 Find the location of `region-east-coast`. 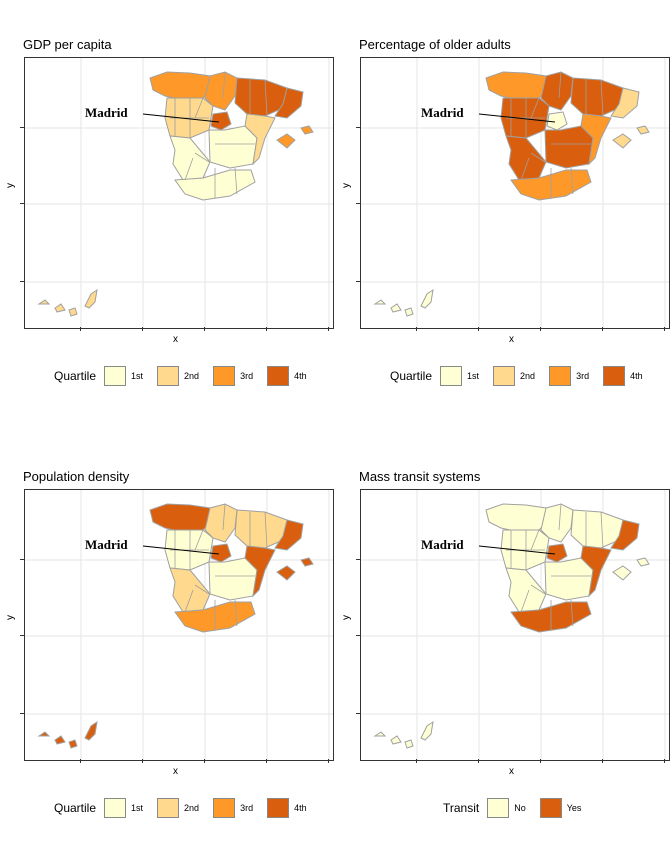

region-east-coast is located at coordinates (260, 139).